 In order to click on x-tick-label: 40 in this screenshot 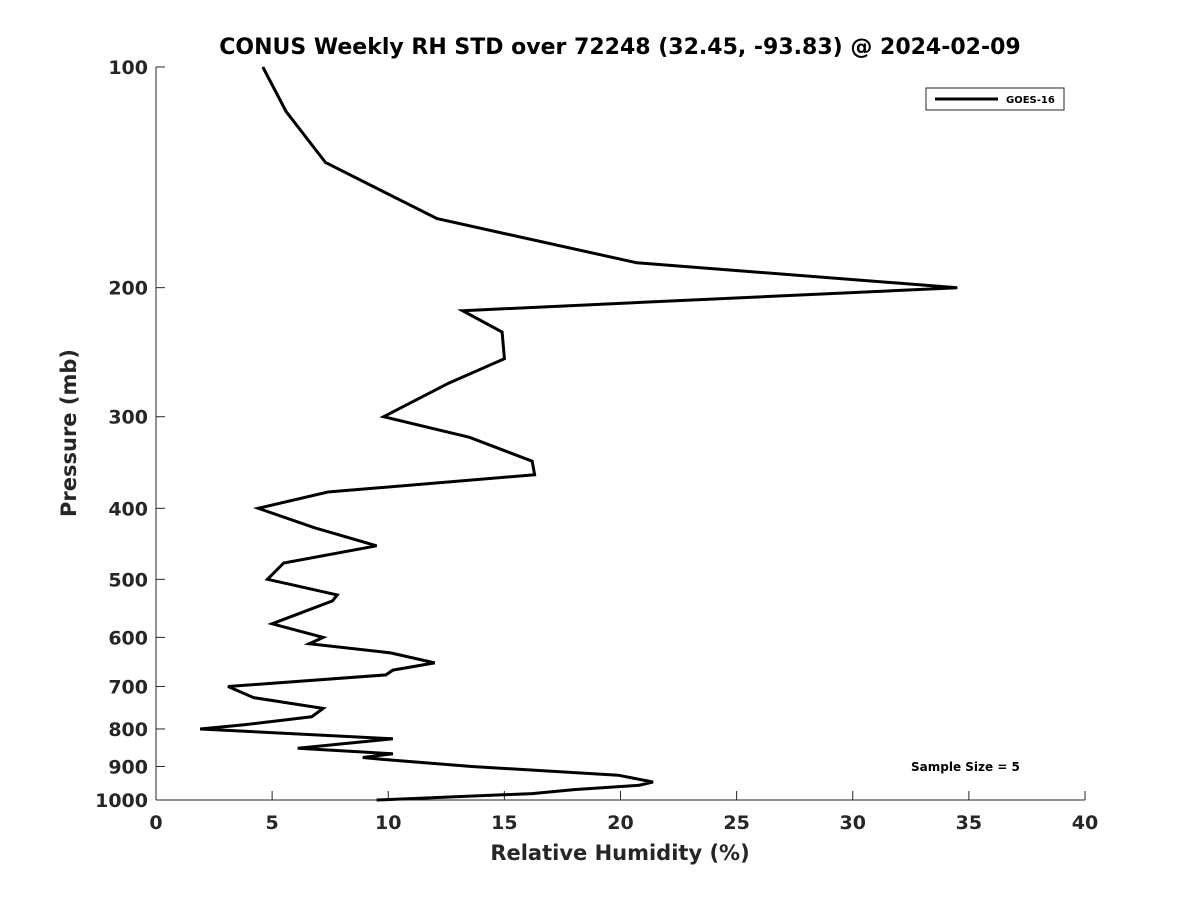, I will do `click(1085, 823)`.